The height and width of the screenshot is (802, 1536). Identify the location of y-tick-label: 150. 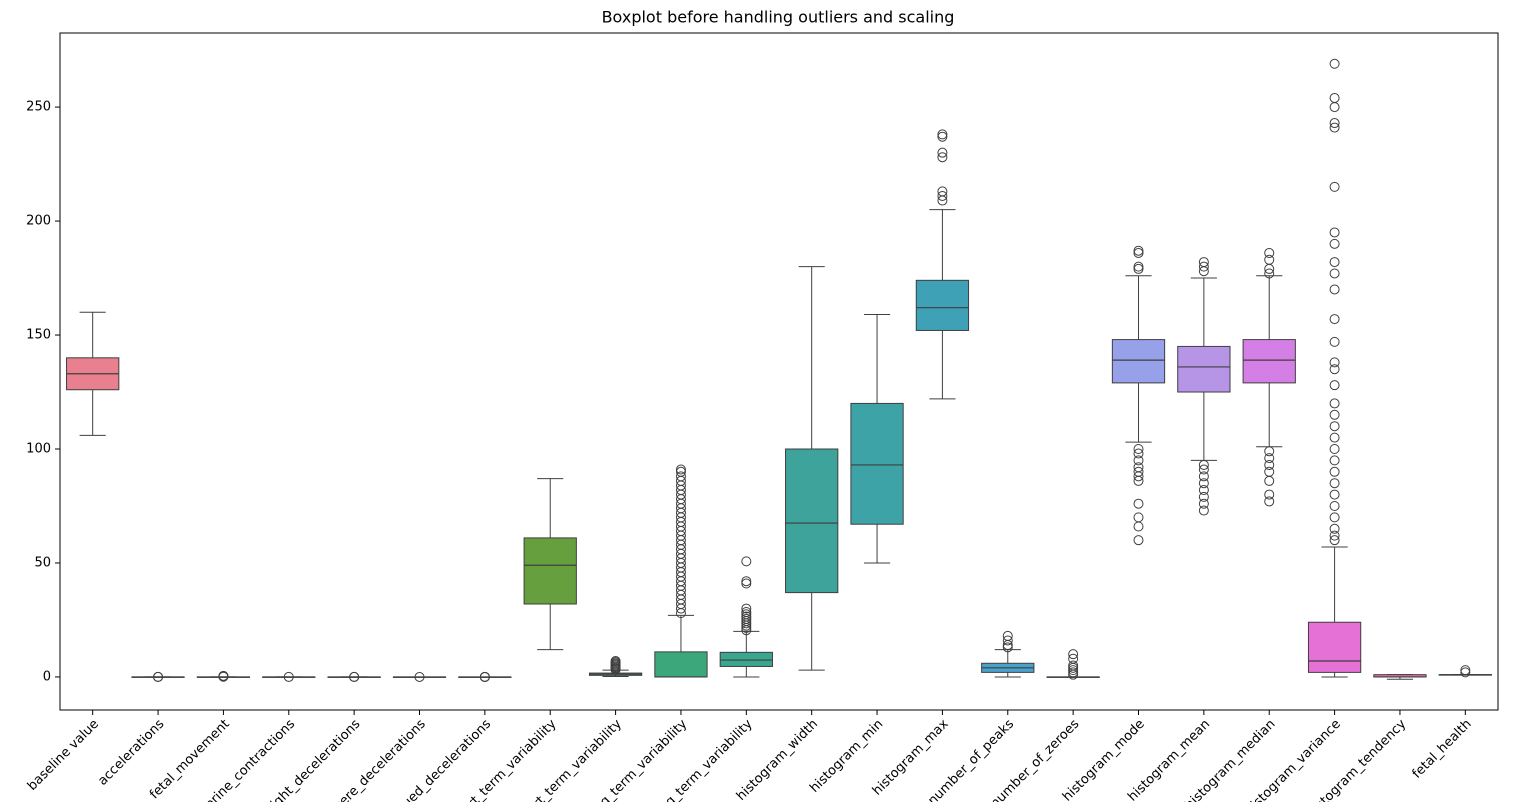
(38, 335).